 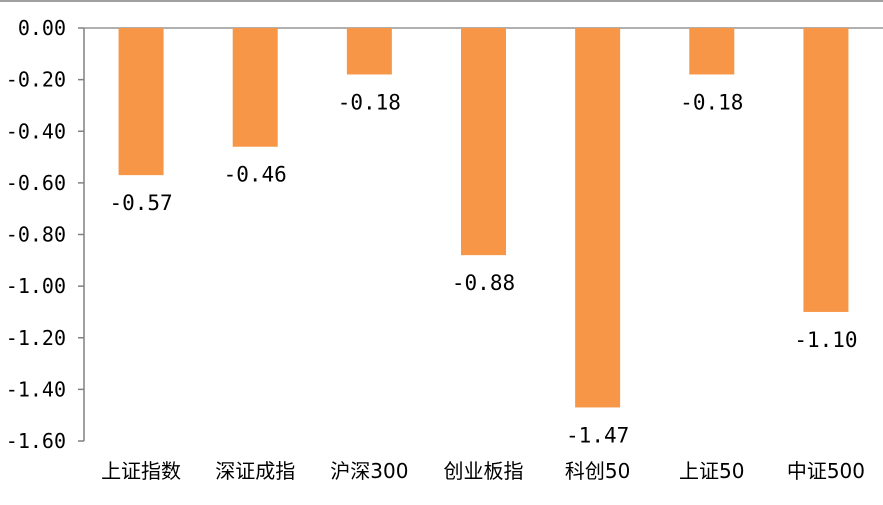 What do you see at coordinates (255, 471) in the screenshot?
I see `category-label: 深证成指` at bounding box center [255, 471].